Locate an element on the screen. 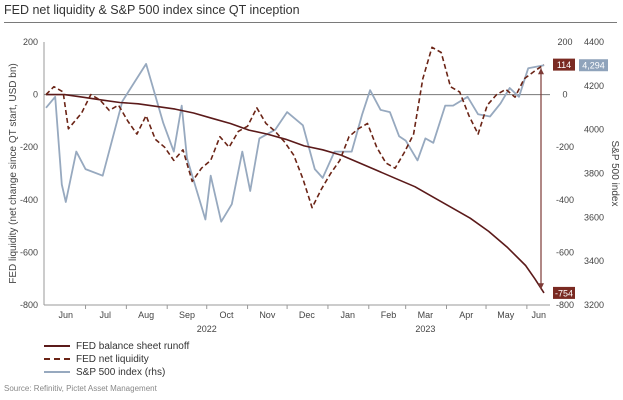  legend-label-liquidity: FED net liquidity is located at coordinates (112, 359).